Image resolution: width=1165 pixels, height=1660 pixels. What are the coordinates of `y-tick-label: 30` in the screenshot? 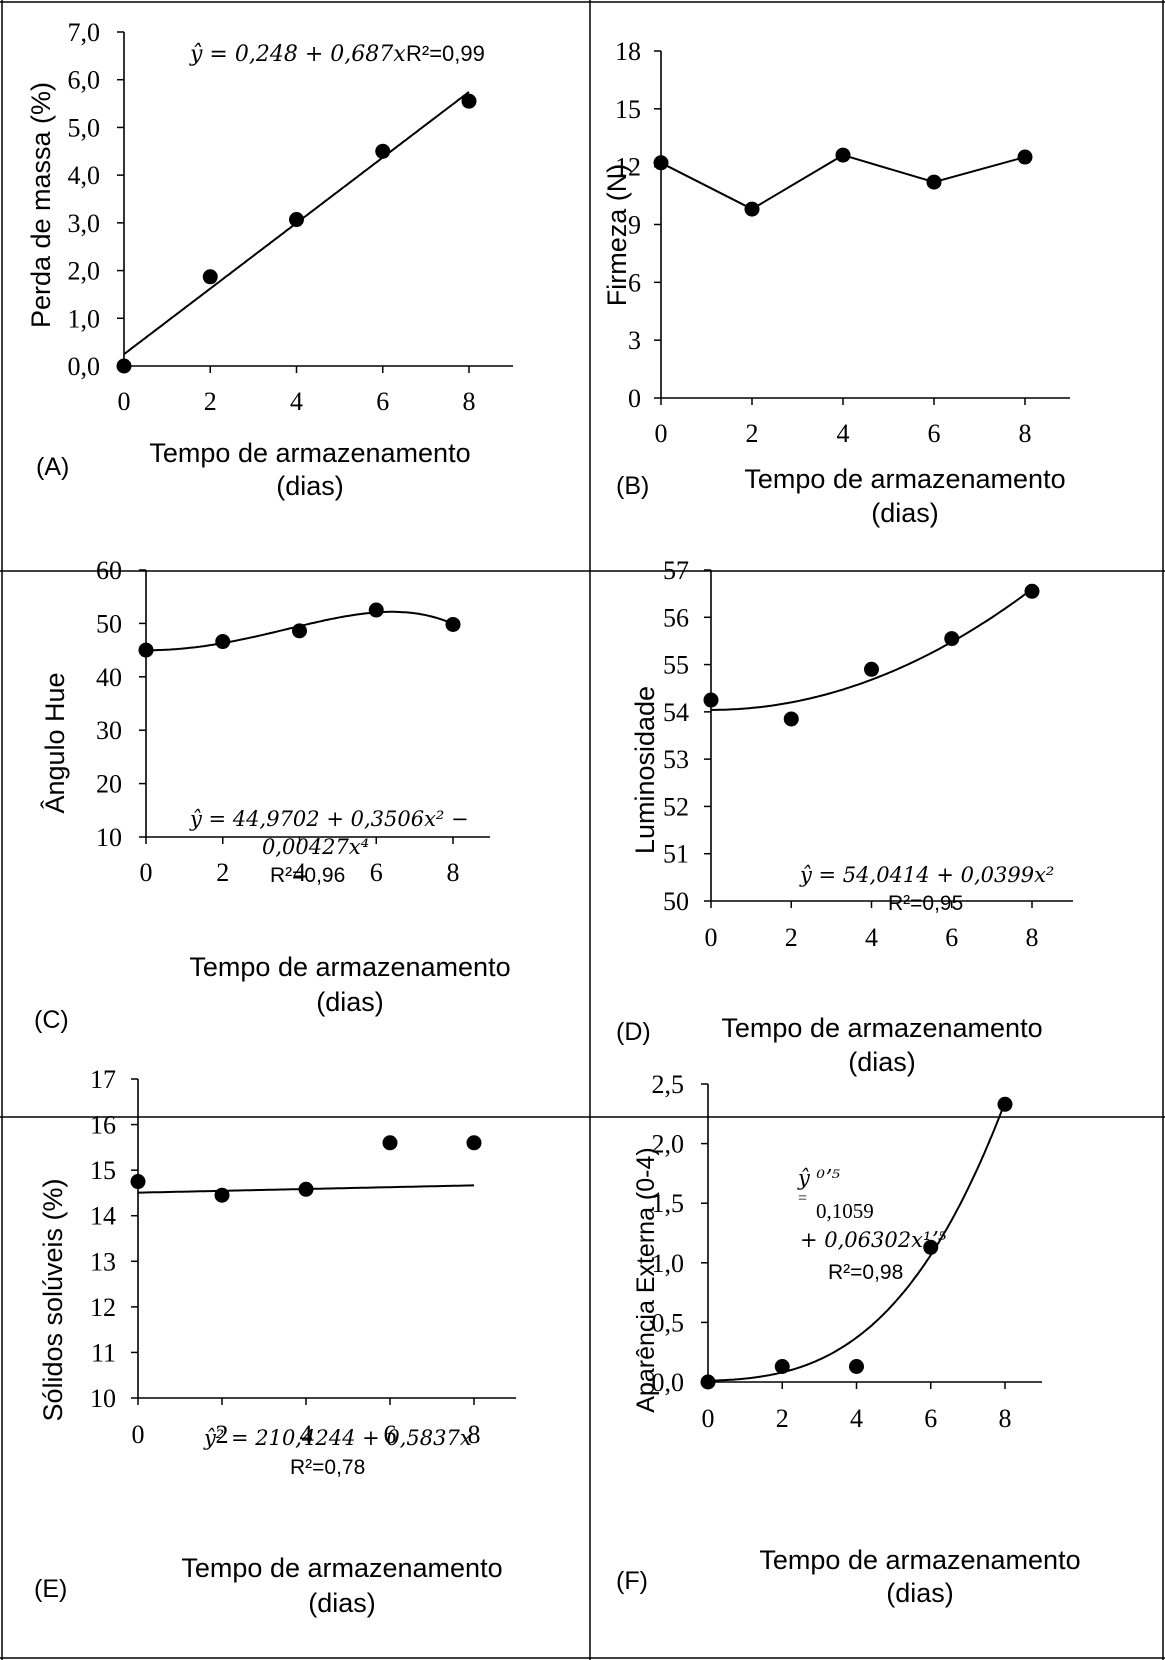 It's located at (109, 730).